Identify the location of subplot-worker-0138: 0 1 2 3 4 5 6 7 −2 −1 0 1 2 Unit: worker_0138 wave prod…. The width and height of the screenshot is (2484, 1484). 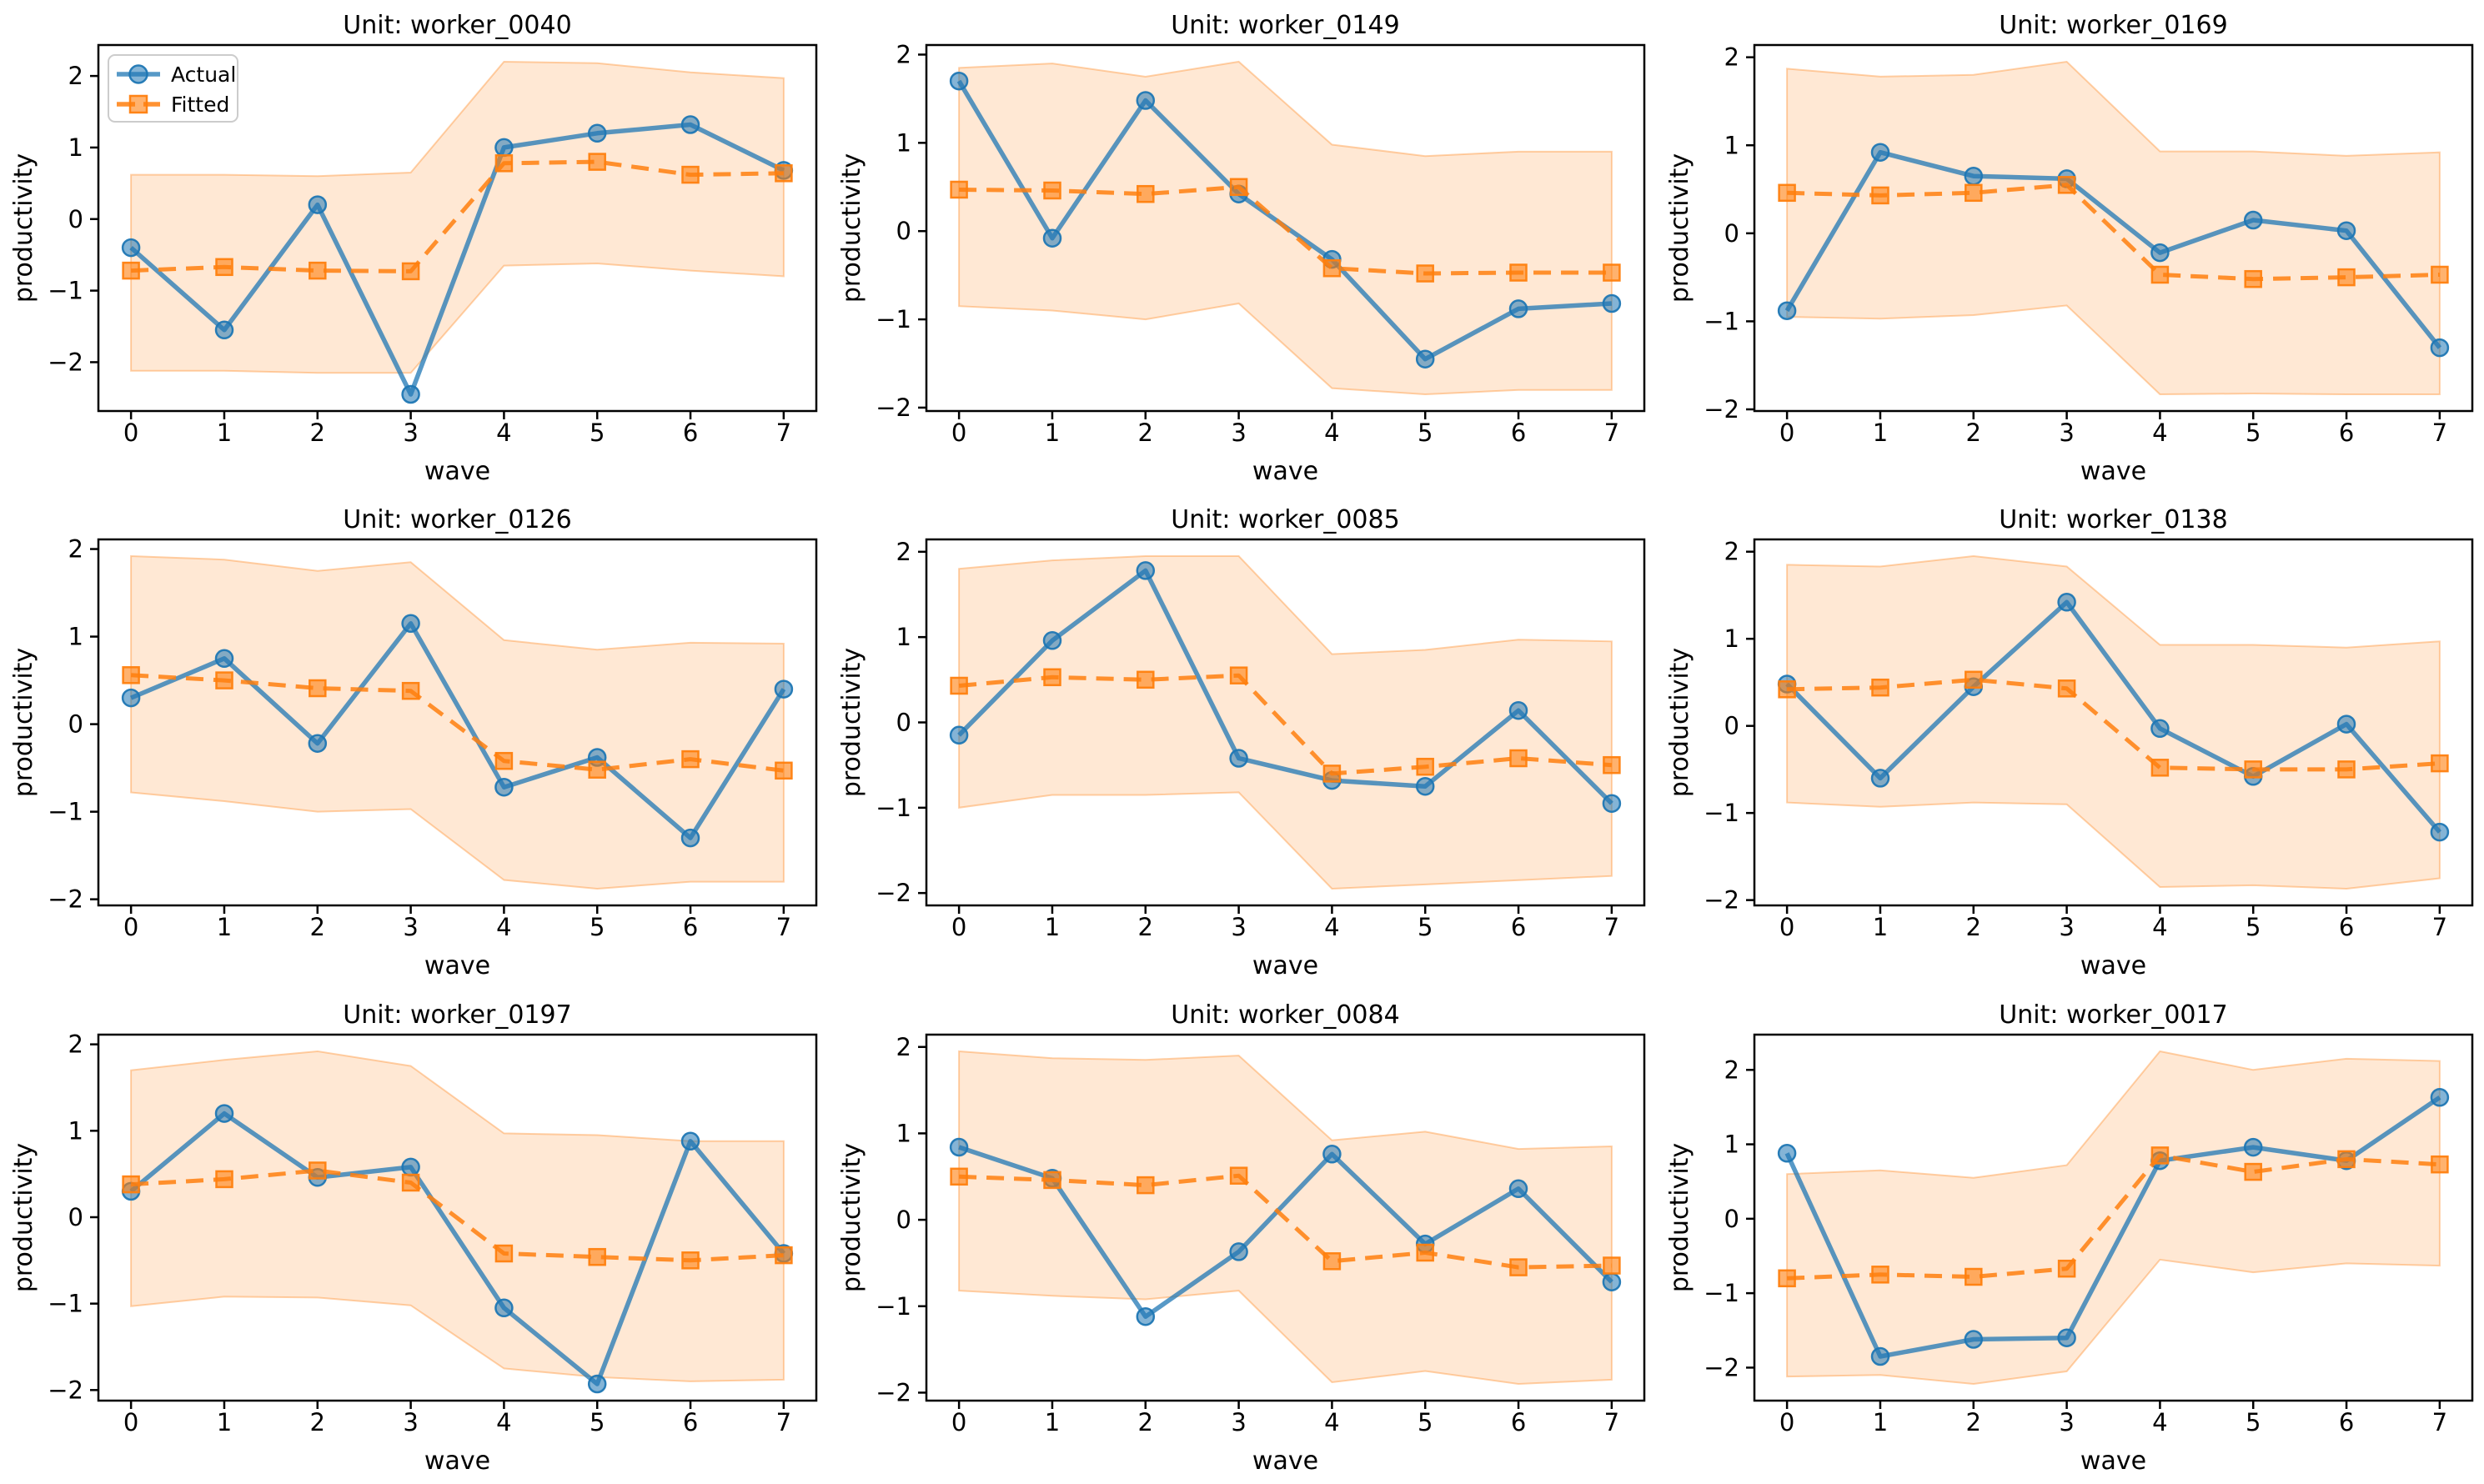
(2070, 741).